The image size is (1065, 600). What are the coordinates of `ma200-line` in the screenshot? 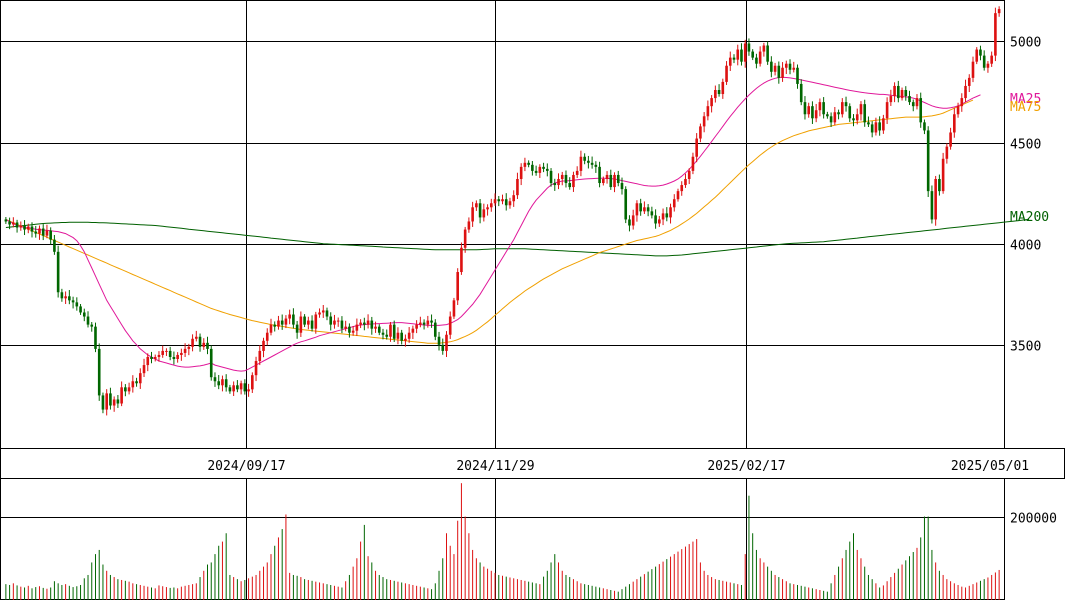 It's located at (517, 237).